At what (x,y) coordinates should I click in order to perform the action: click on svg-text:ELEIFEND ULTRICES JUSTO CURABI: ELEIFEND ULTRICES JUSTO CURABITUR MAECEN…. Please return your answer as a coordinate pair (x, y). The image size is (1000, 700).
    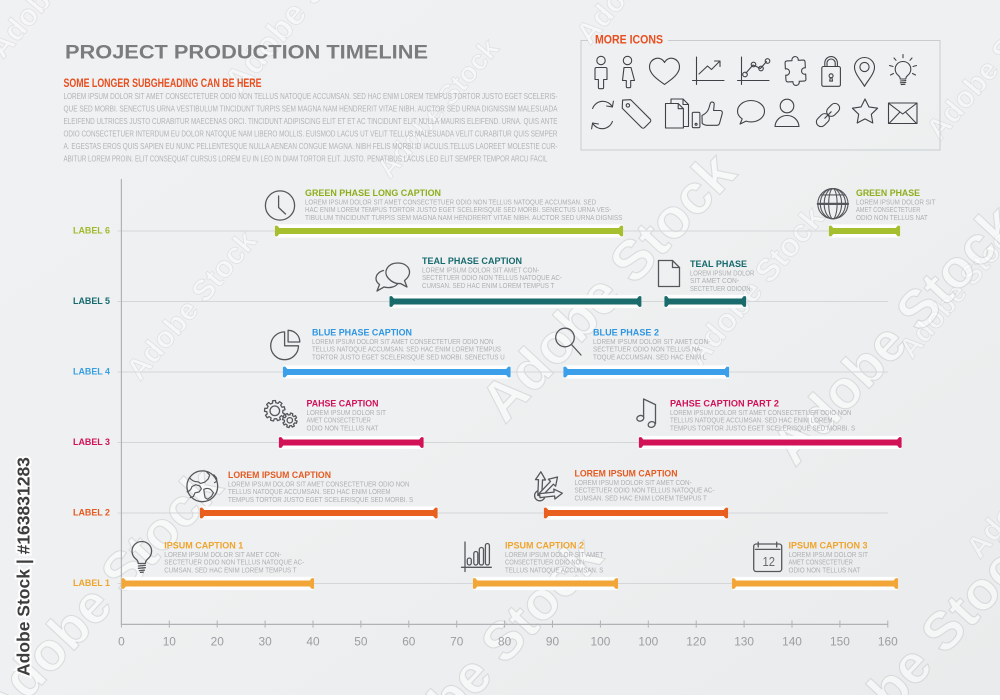
    Looking at the image, I should click on (311, 121).